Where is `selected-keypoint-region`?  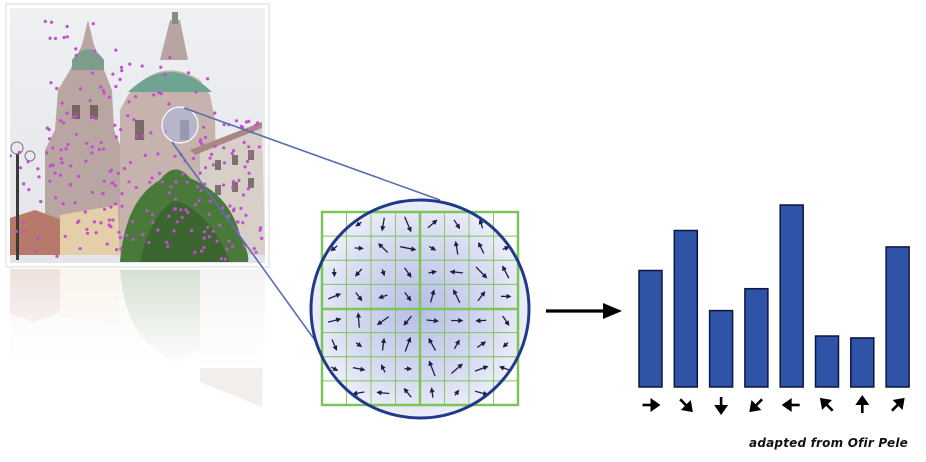
selected-keypoint-region is located at coordinates (180, 125).